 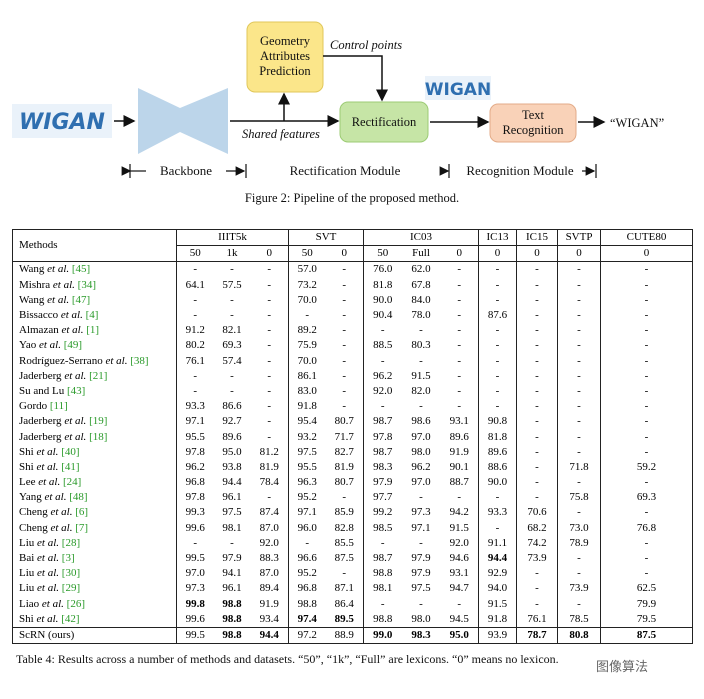 I want to click on recognition-box, so click(x=533, y=123).